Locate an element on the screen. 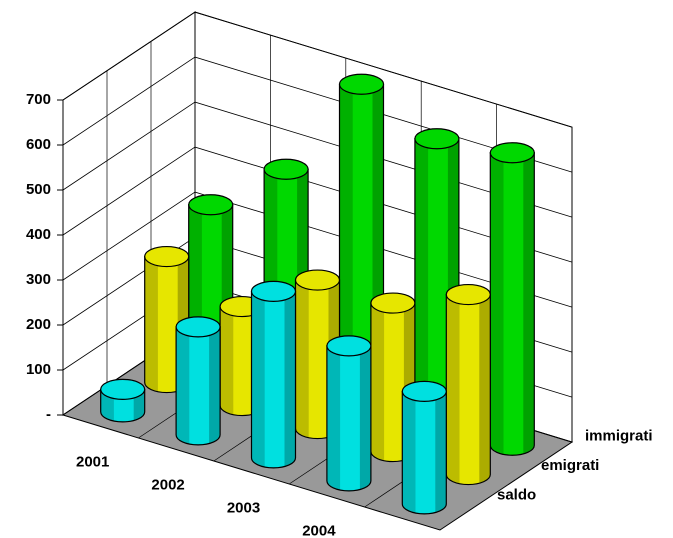  y-tick-label: 700 is located at coordinates (38, 99).